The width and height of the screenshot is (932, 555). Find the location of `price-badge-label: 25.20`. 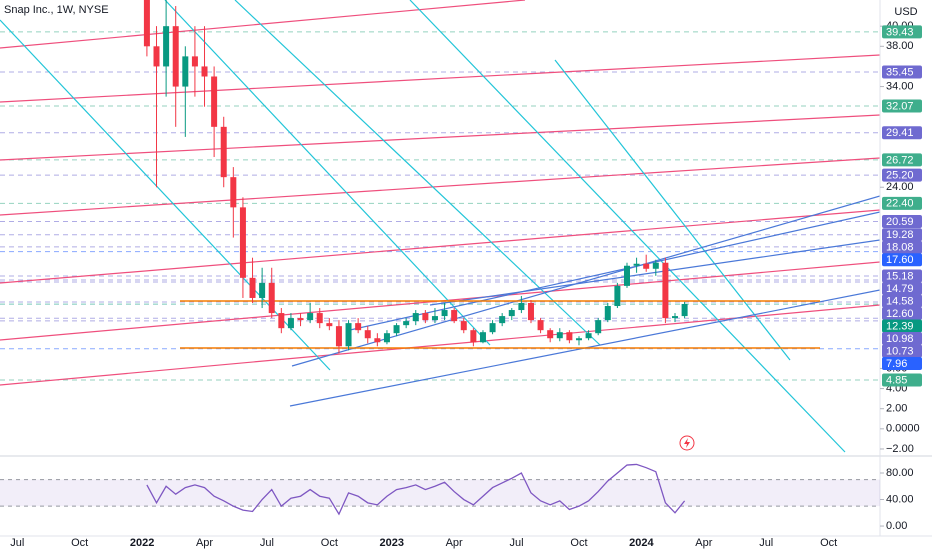

price-badge-label: 25.20 is located at coordinates (900, 176).